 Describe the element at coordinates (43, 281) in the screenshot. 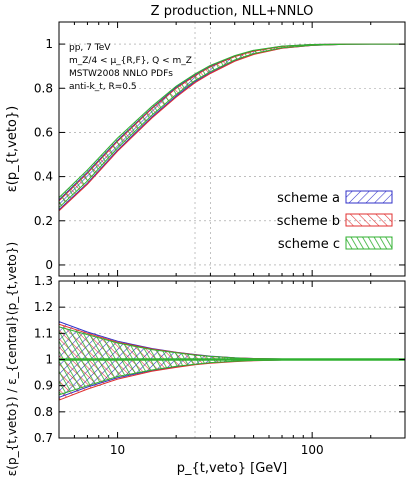

I see `y-tick-label: 1.3` at that location.